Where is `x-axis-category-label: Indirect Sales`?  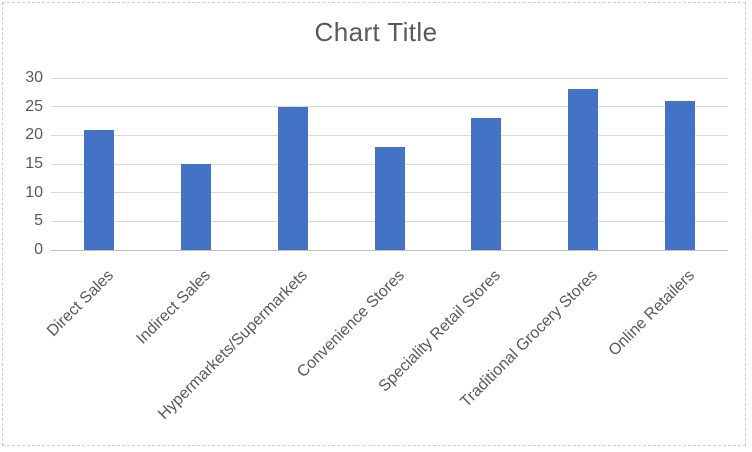 x-axis-category-label: Indirect Sales is located at coordinates (174, 307).